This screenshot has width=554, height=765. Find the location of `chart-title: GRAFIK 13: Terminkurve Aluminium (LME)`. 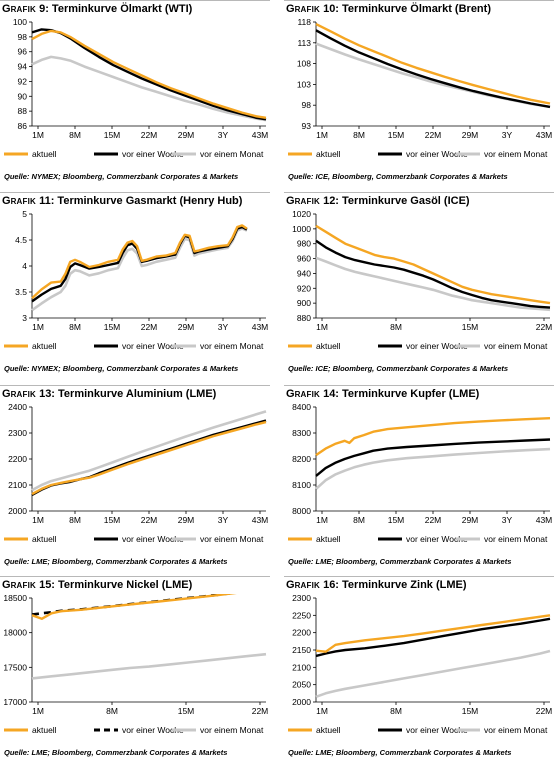

chart-title: GRAFIK 13: Terminkurve Aluminium (LME) is located at coordinates (109, 394).